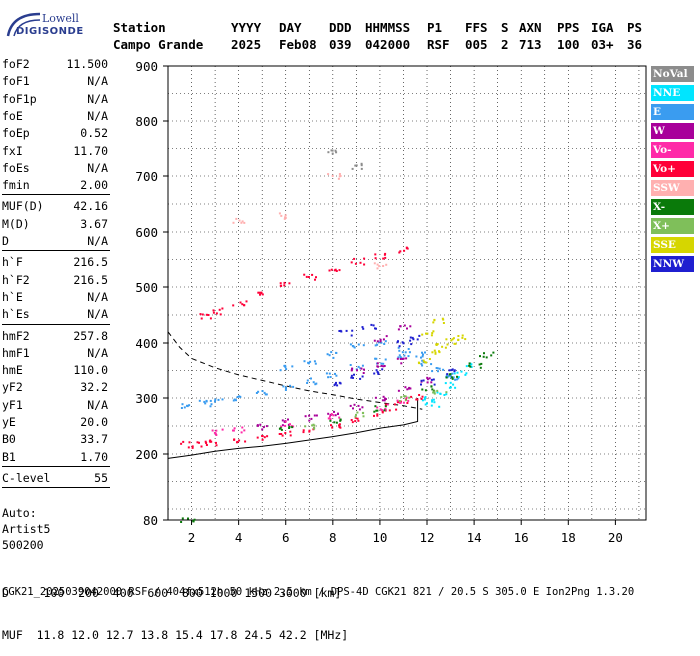 This screenshot has width=700, height=656. I want to click on logo-arc-icon, so click(23, 24).